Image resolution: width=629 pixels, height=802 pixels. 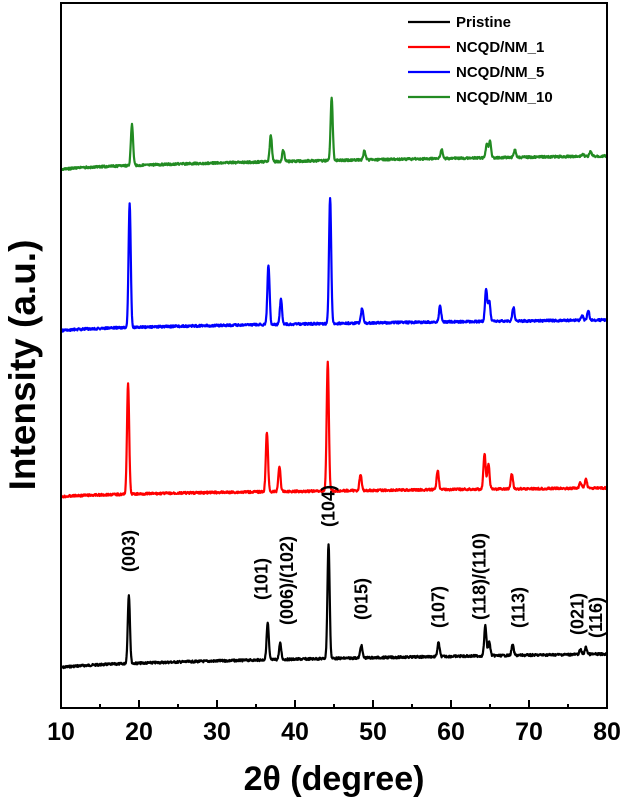 I want to click on x-tick-label: 40, so click(x=295, y=732).